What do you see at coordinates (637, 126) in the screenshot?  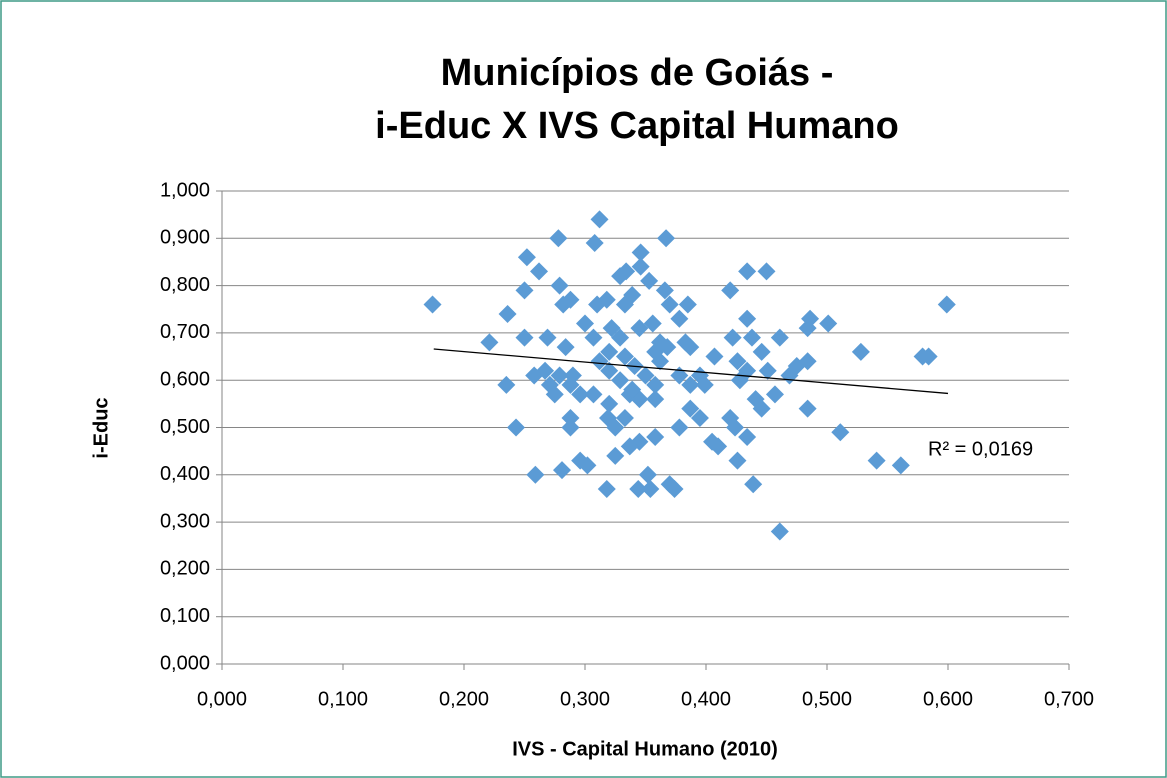 I see `chart-title: i-Educ X IVS Capital Humano` at bounding box center [637, 126].